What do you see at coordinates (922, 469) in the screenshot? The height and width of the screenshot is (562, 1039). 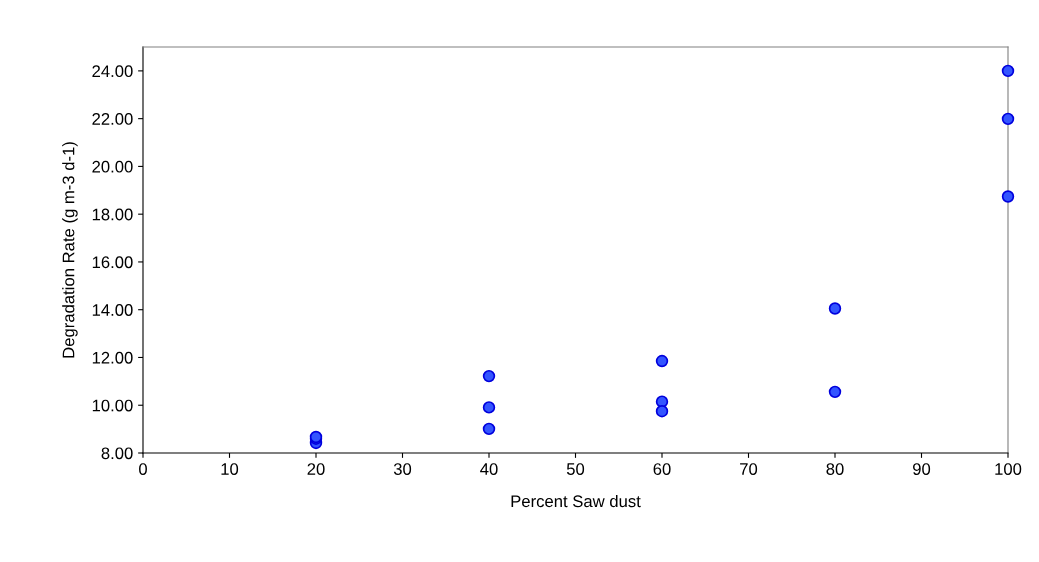 I see `x-tick-label: 90` at bounding box center [922, 469].